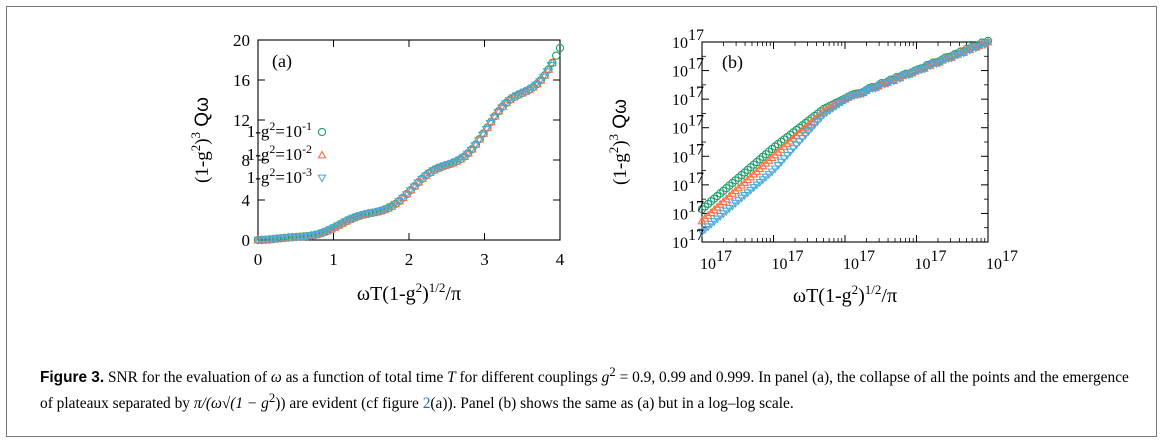 This screenshot has width=1165, height=445. I want to click on chart_data.1.yticks.1: 1017, so click(688, 210).